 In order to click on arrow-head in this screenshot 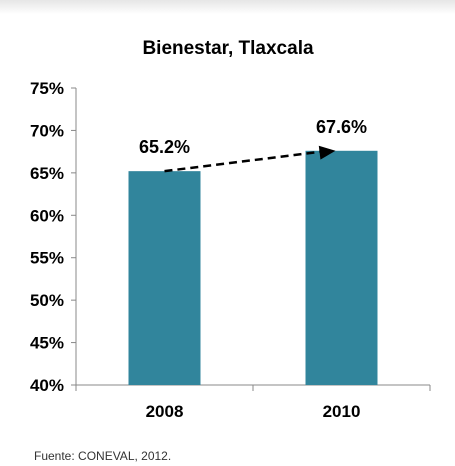, I will do `click(327, 152)`.